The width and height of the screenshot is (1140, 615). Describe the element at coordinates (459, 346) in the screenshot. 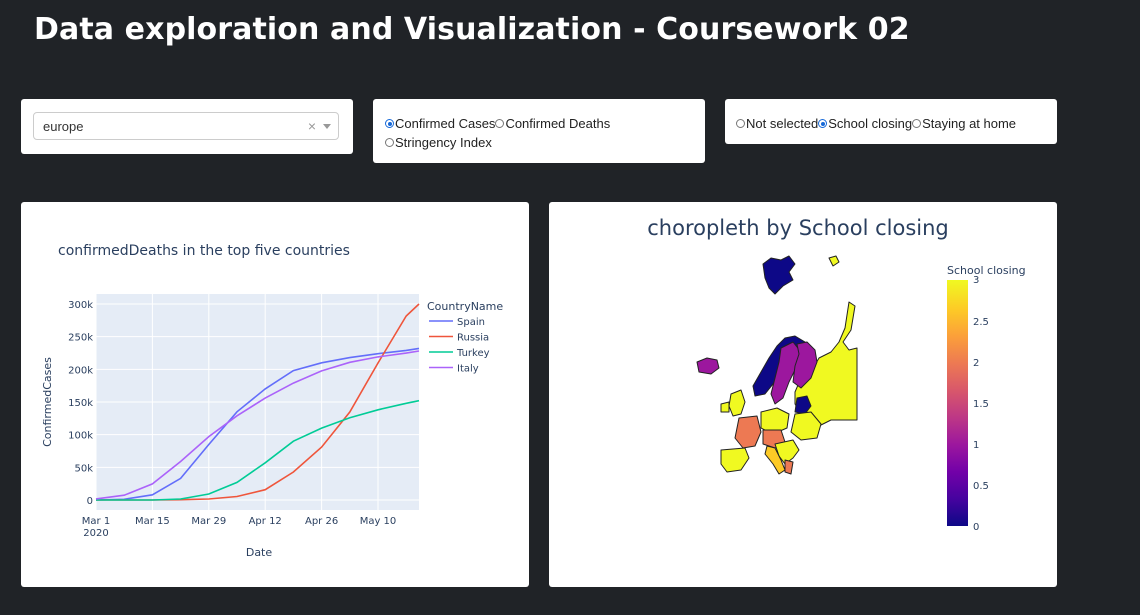

I see `legend: Spain Russia Turkey Italy` at that location.